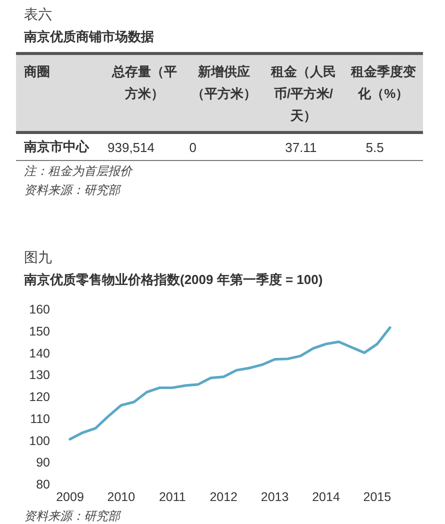 This screenshot has height=524, width=445. I want to click on x-tick-label: 2014, so click(326, 497).